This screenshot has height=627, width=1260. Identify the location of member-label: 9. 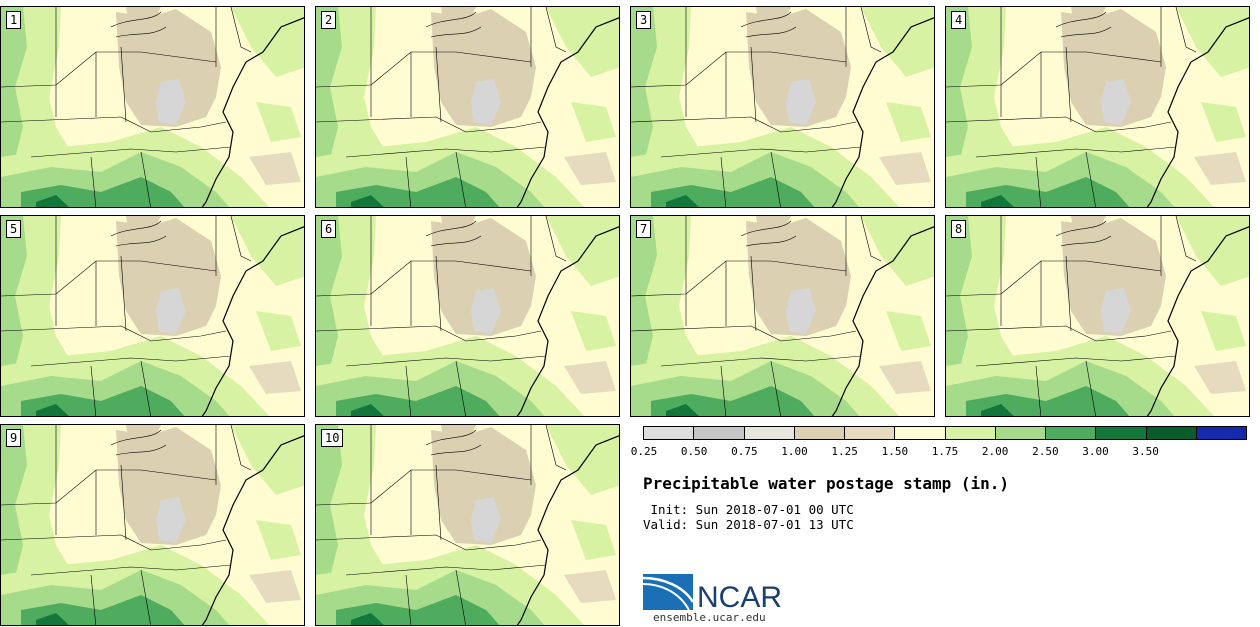
(14, 438).